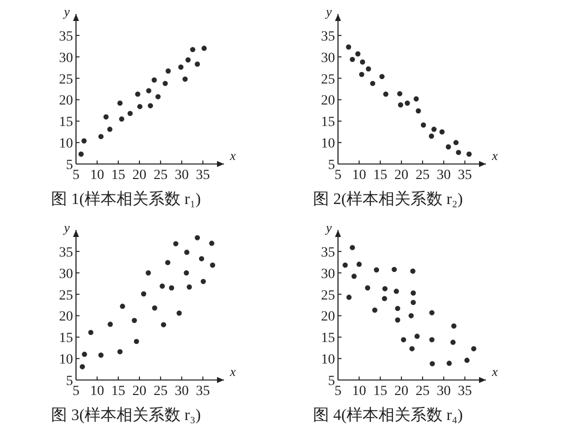 The height and width of the screenshot is (432, 565). I want to click on text: 图 3(样本相关系数 r₃), so click(126, 415).